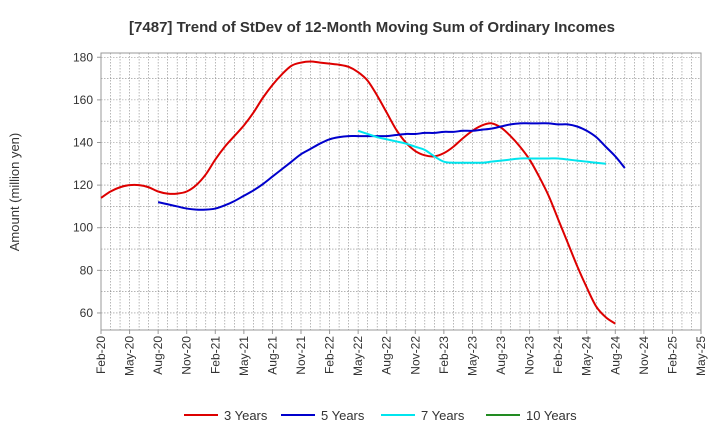  I want to click on x-tick-label: May-21, so click(244, 356).